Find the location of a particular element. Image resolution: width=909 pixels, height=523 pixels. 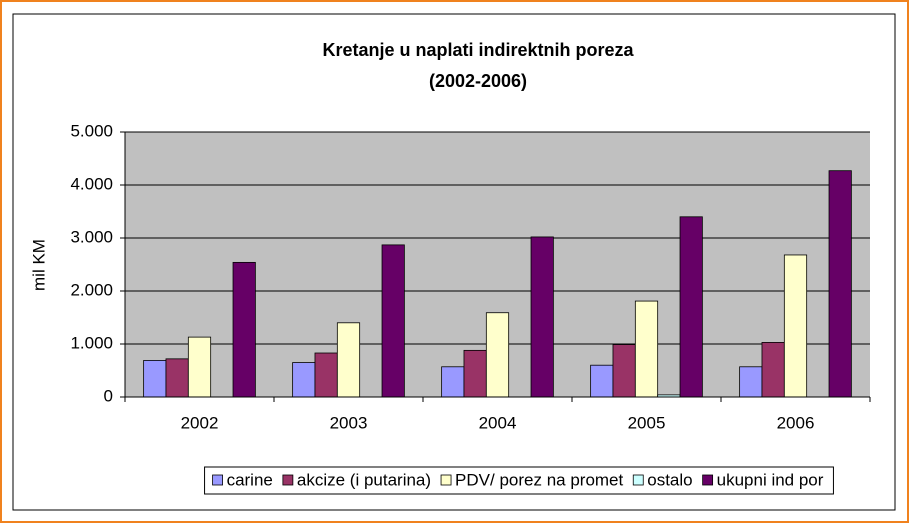

chart-subtitle: (2002-2006) is located at coordinates (478, 81).